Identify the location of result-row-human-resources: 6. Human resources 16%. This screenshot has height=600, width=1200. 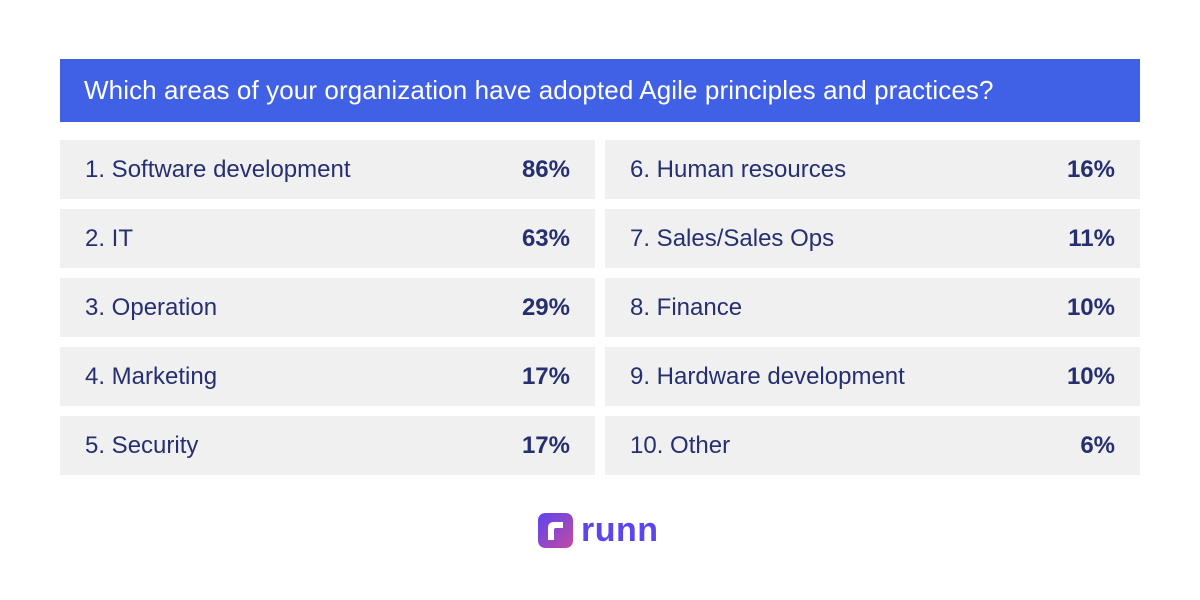
(872, 169).